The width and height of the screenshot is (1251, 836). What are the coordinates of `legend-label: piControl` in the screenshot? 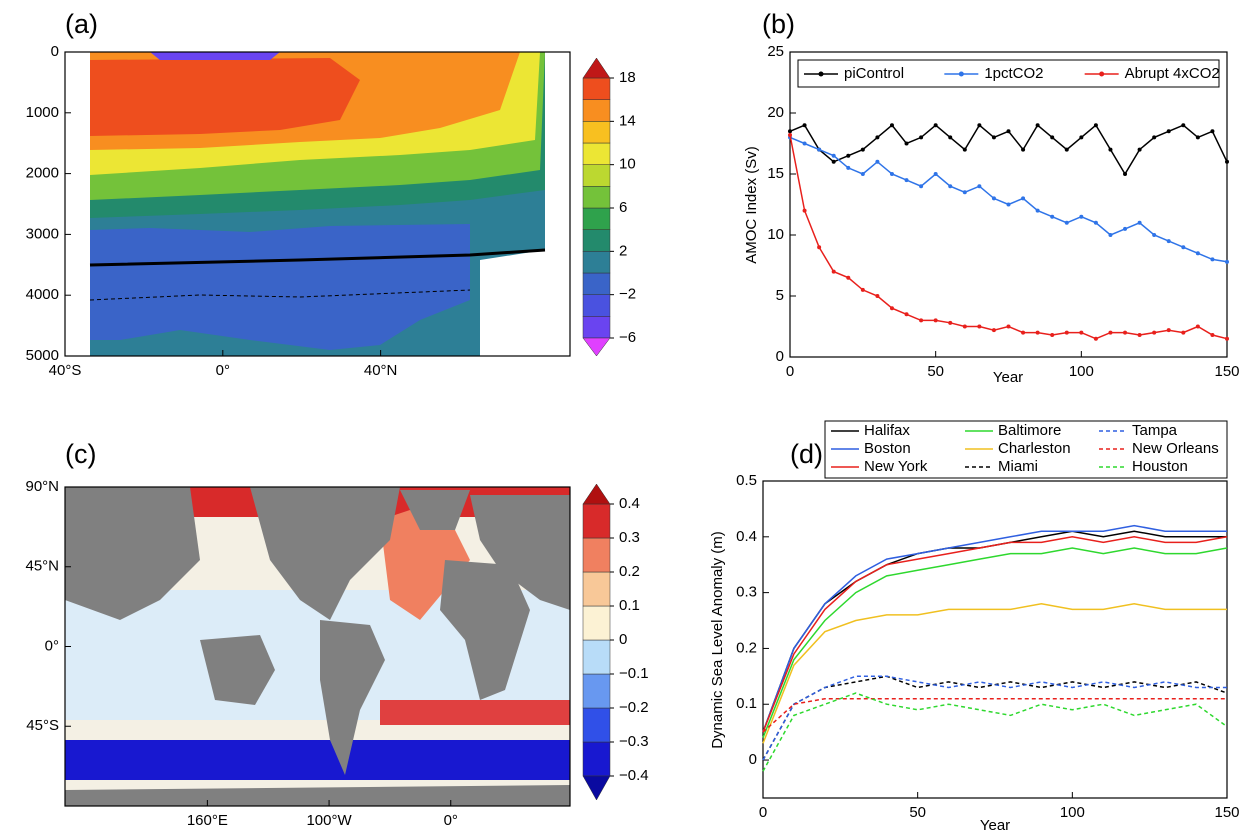 It's located at (874, 73).